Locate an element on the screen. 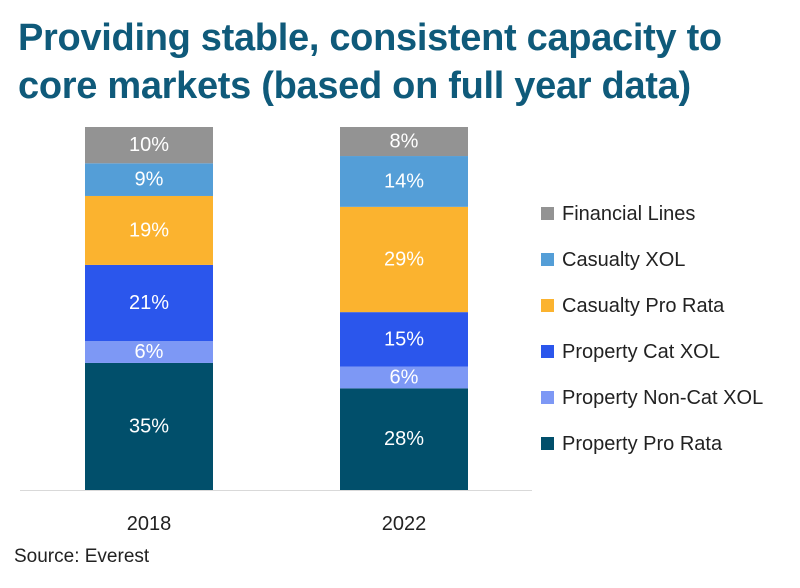 The height and width of the screenshot is (588, 800). data-label-property-cat-xol-2022: 15% is located at coordinates (404, 339).